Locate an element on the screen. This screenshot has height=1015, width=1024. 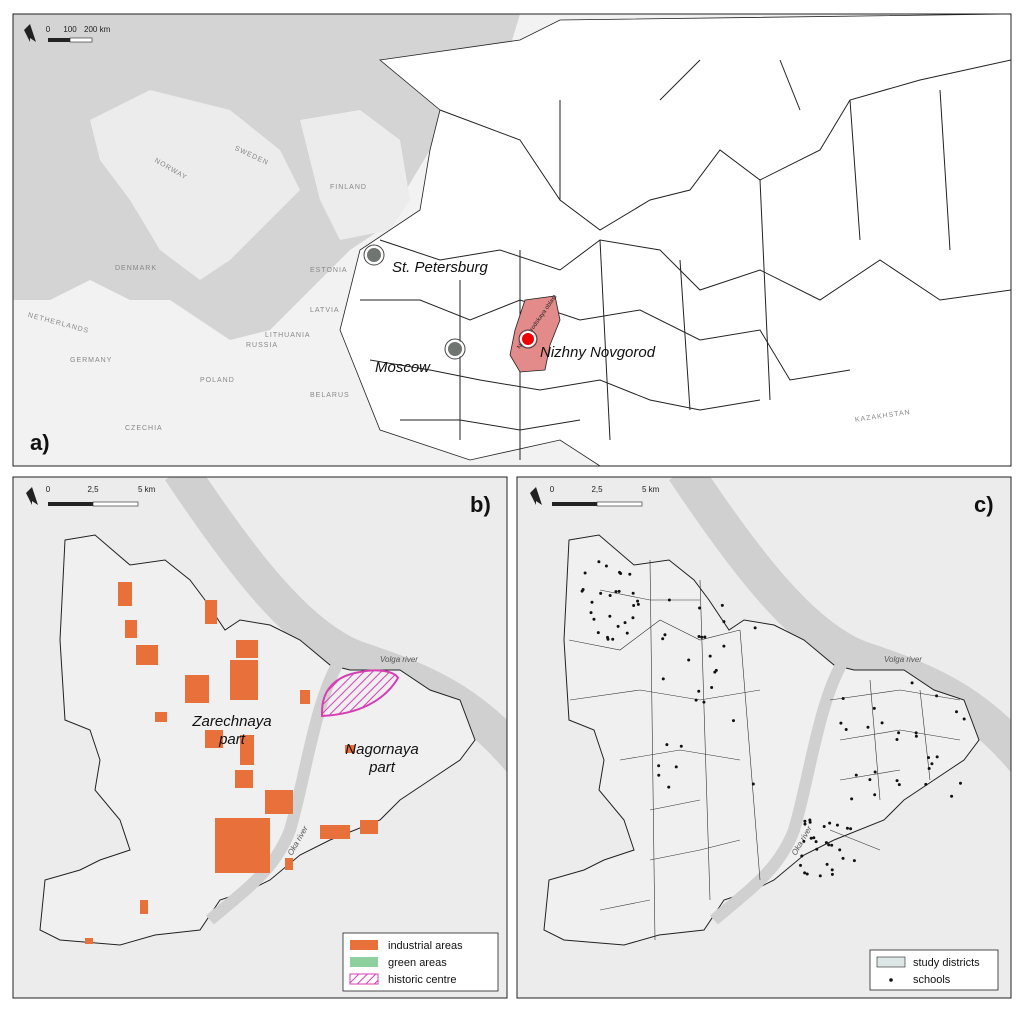
panel-label: a) is located at coordinates (40, 442).